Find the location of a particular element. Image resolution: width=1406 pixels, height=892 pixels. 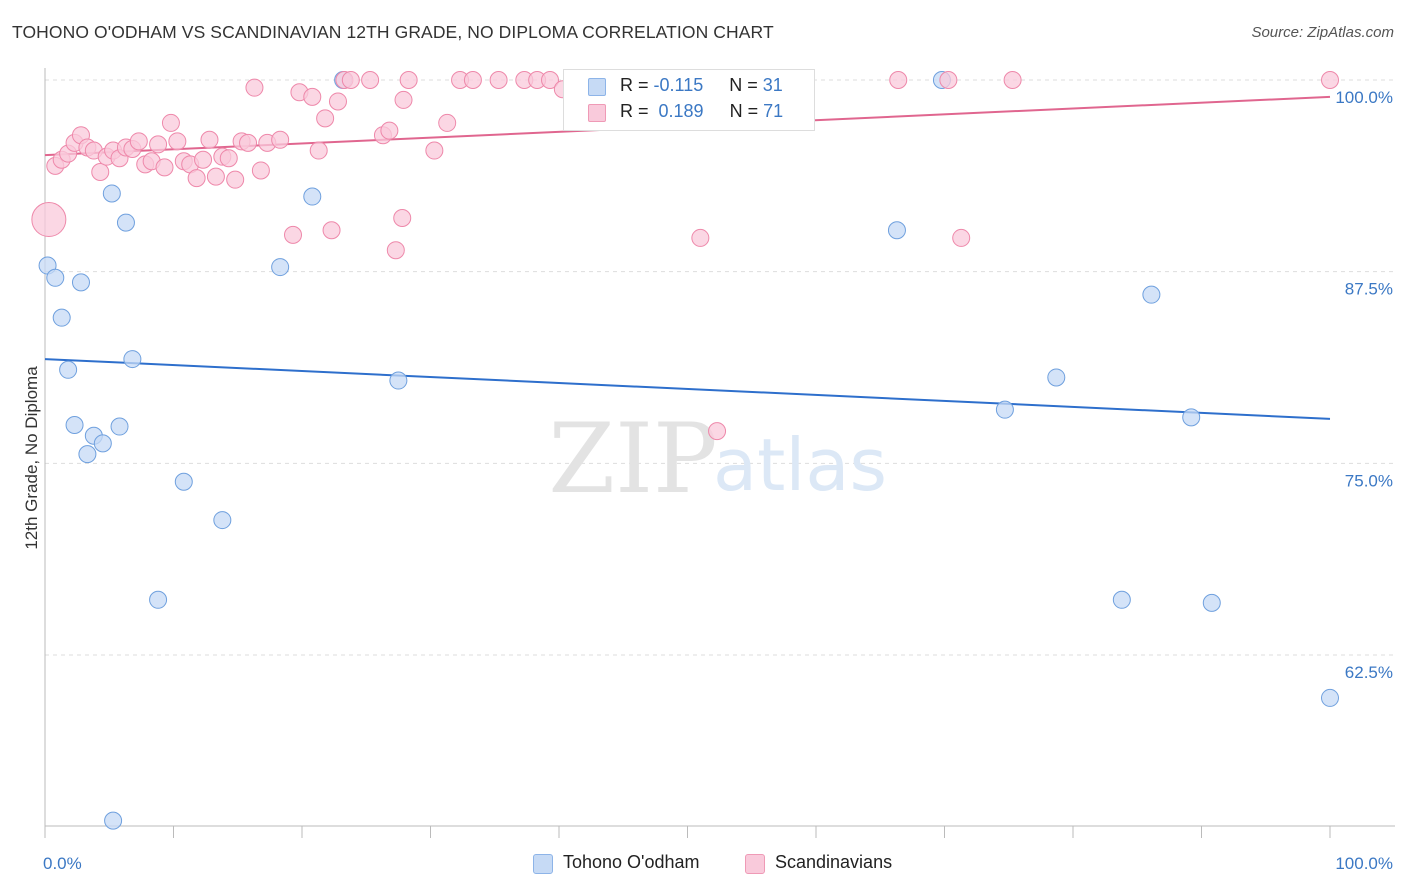

trend-line-tohono is located at coordinates (687, 389).